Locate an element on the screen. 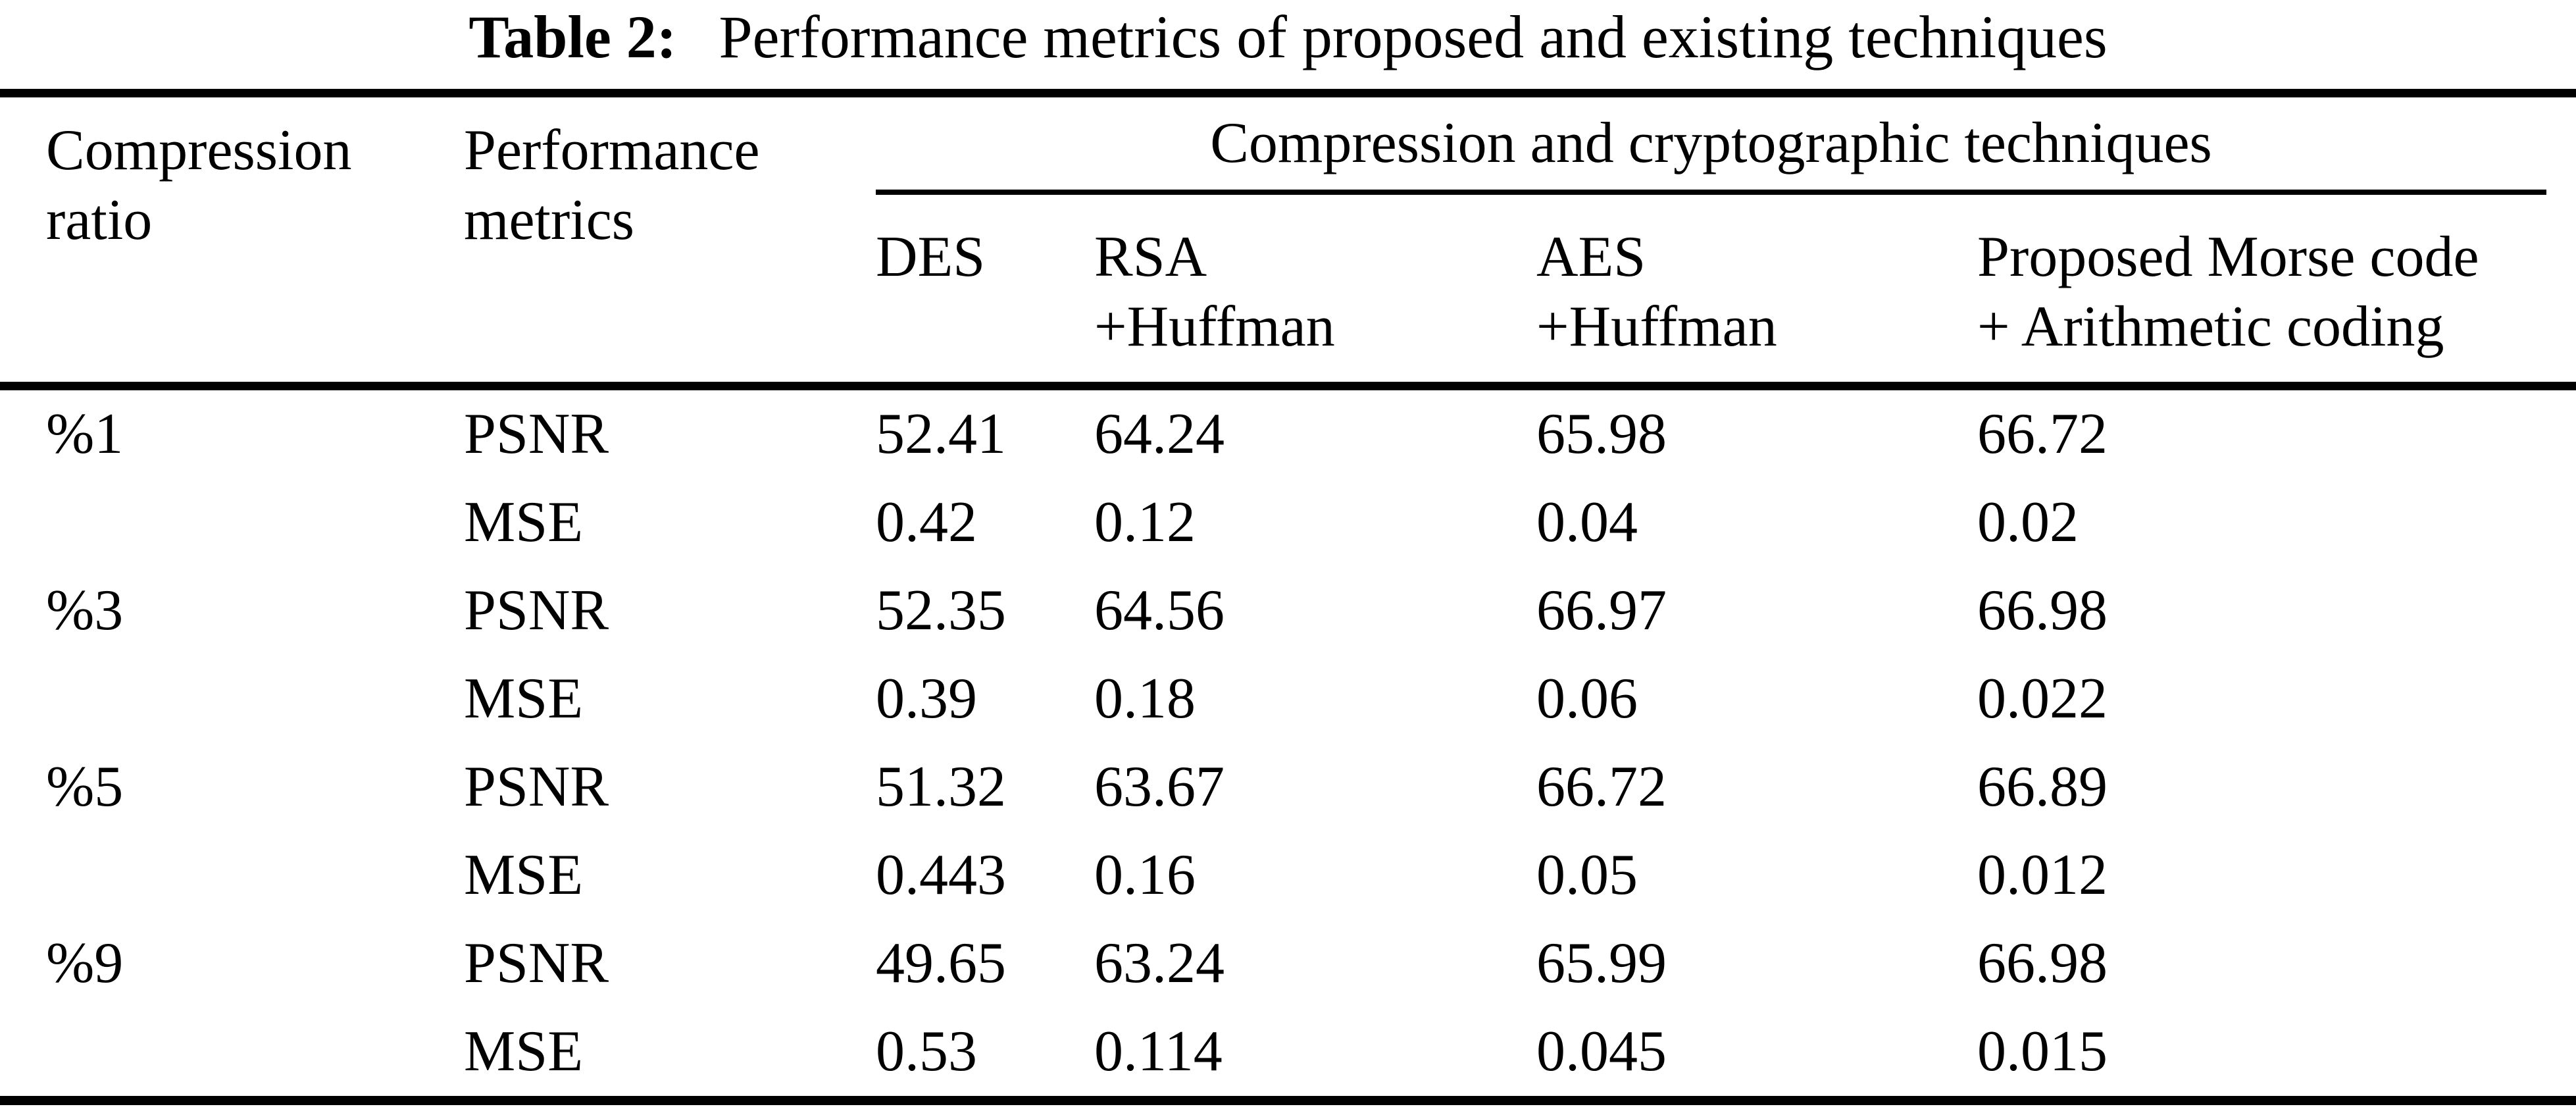 The image size is (2576, 1115). table-bottom-rule is located at coordinates (1288, 1100).